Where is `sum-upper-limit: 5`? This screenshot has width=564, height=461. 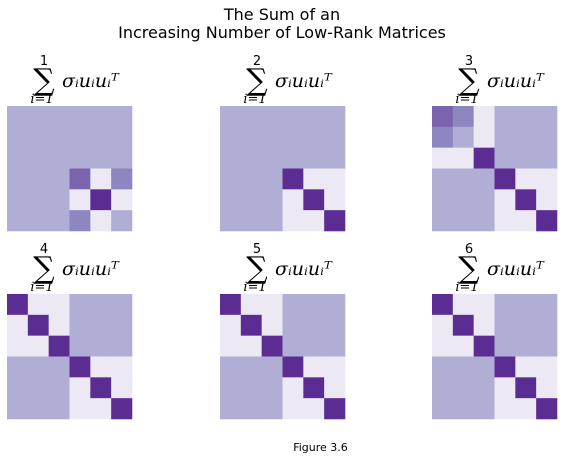 sum-upper-limit: 5 is located at coordinates (257, 249).